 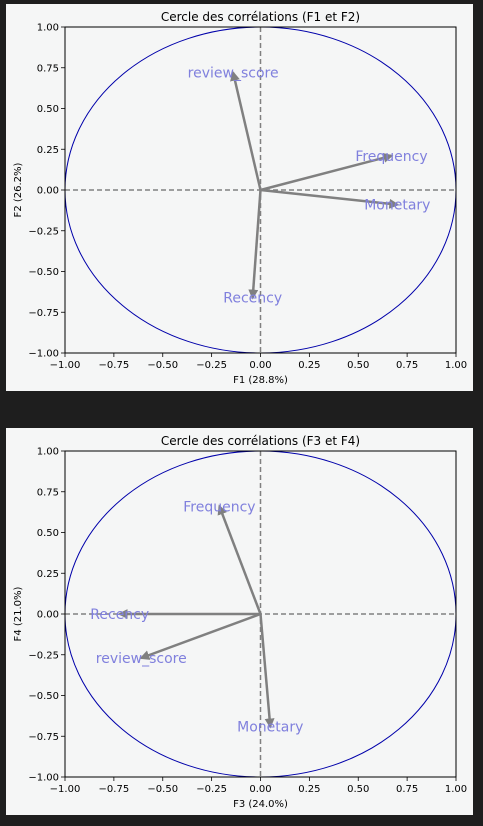 What do you see at coordinates (260, 441) in the screenshot?
I see `chart-title: Cercle des corrélations (F3 et F4)` at bounding box center [260, 441].